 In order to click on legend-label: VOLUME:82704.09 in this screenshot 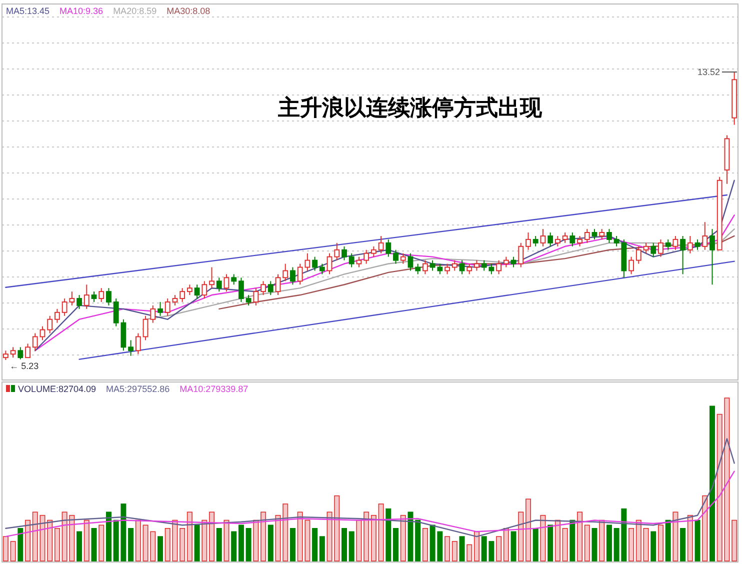, I will do `click(57, 389)`.